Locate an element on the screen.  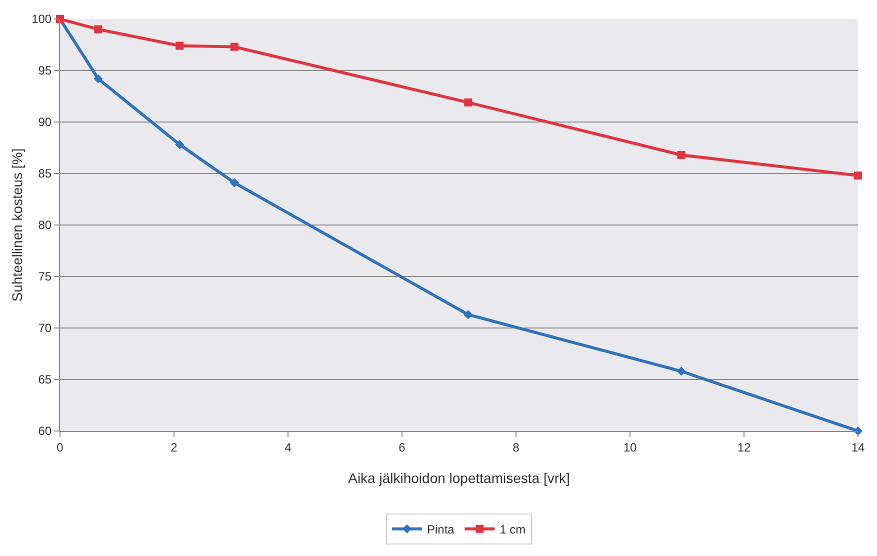
x-tick-label: 14 is located at coordinates (858, 447).